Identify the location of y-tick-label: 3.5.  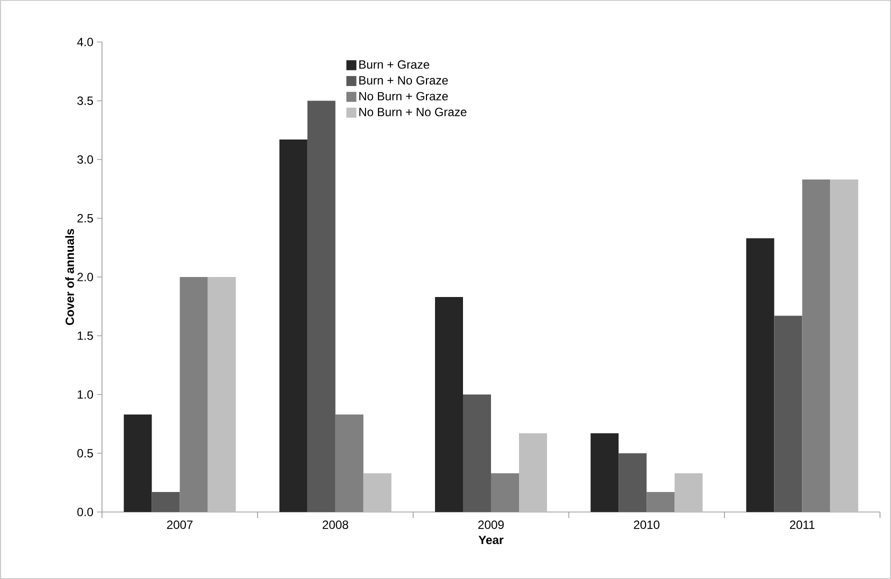
(85, 100).